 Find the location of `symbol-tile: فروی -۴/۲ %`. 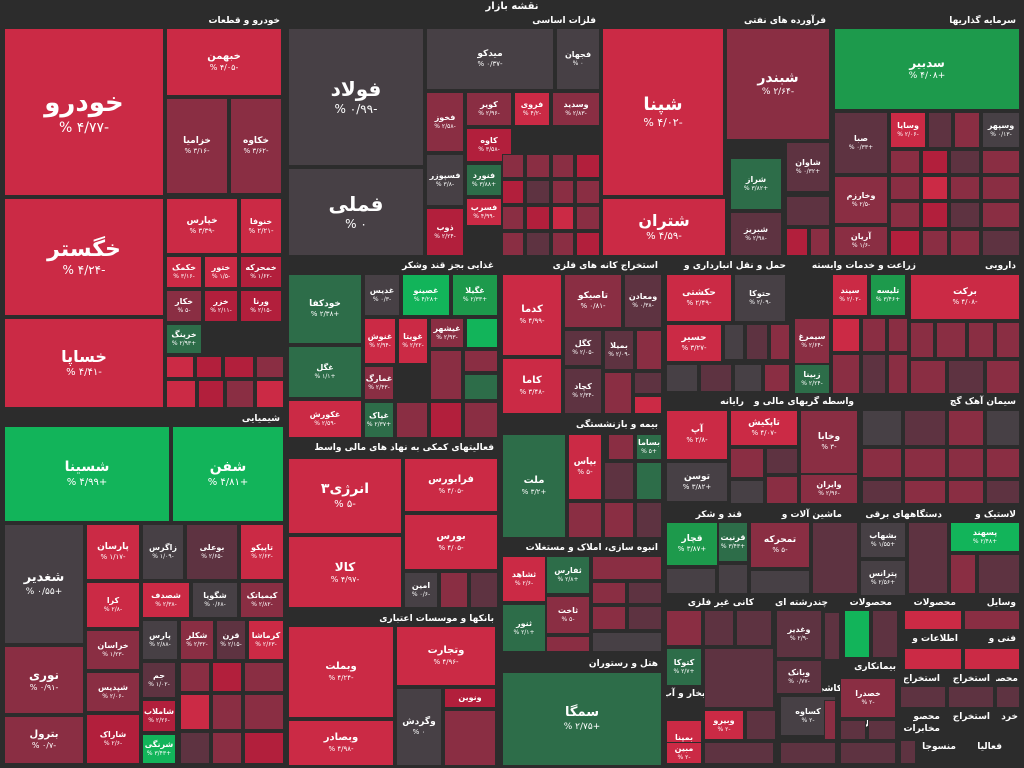

symbol-tile: فروی -۴/۲ % is located at coordinates (532, 109).